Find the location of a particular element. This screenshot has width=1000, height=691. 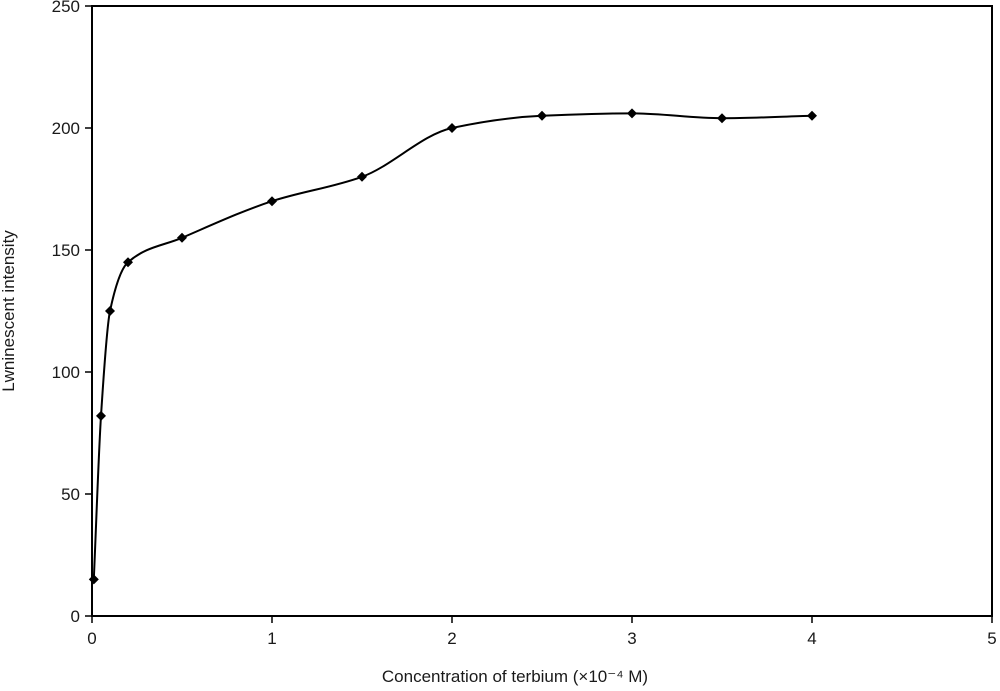

y-tick-label: 200 is located at coordinates (66, 128).